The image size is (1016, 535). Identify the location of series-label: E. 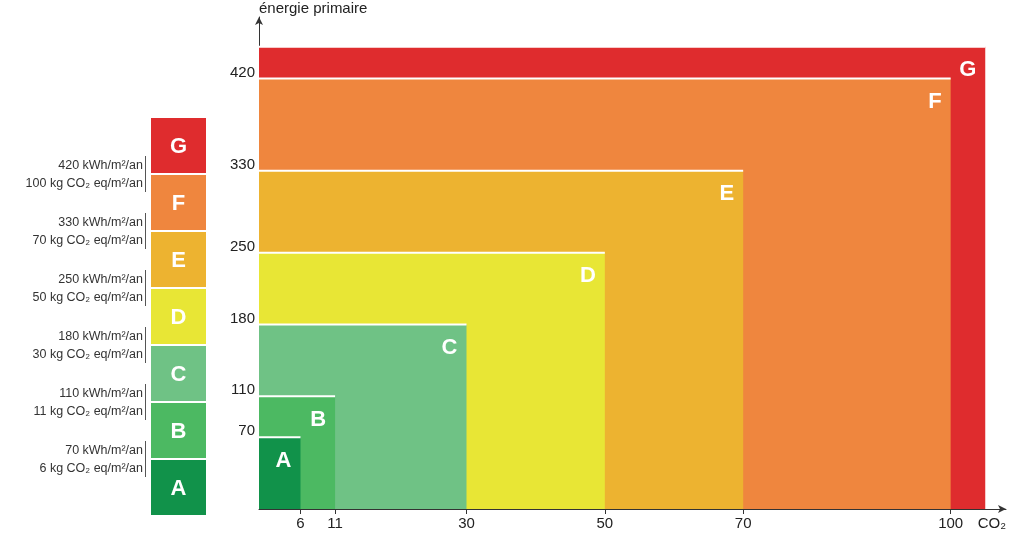
(727, 193).